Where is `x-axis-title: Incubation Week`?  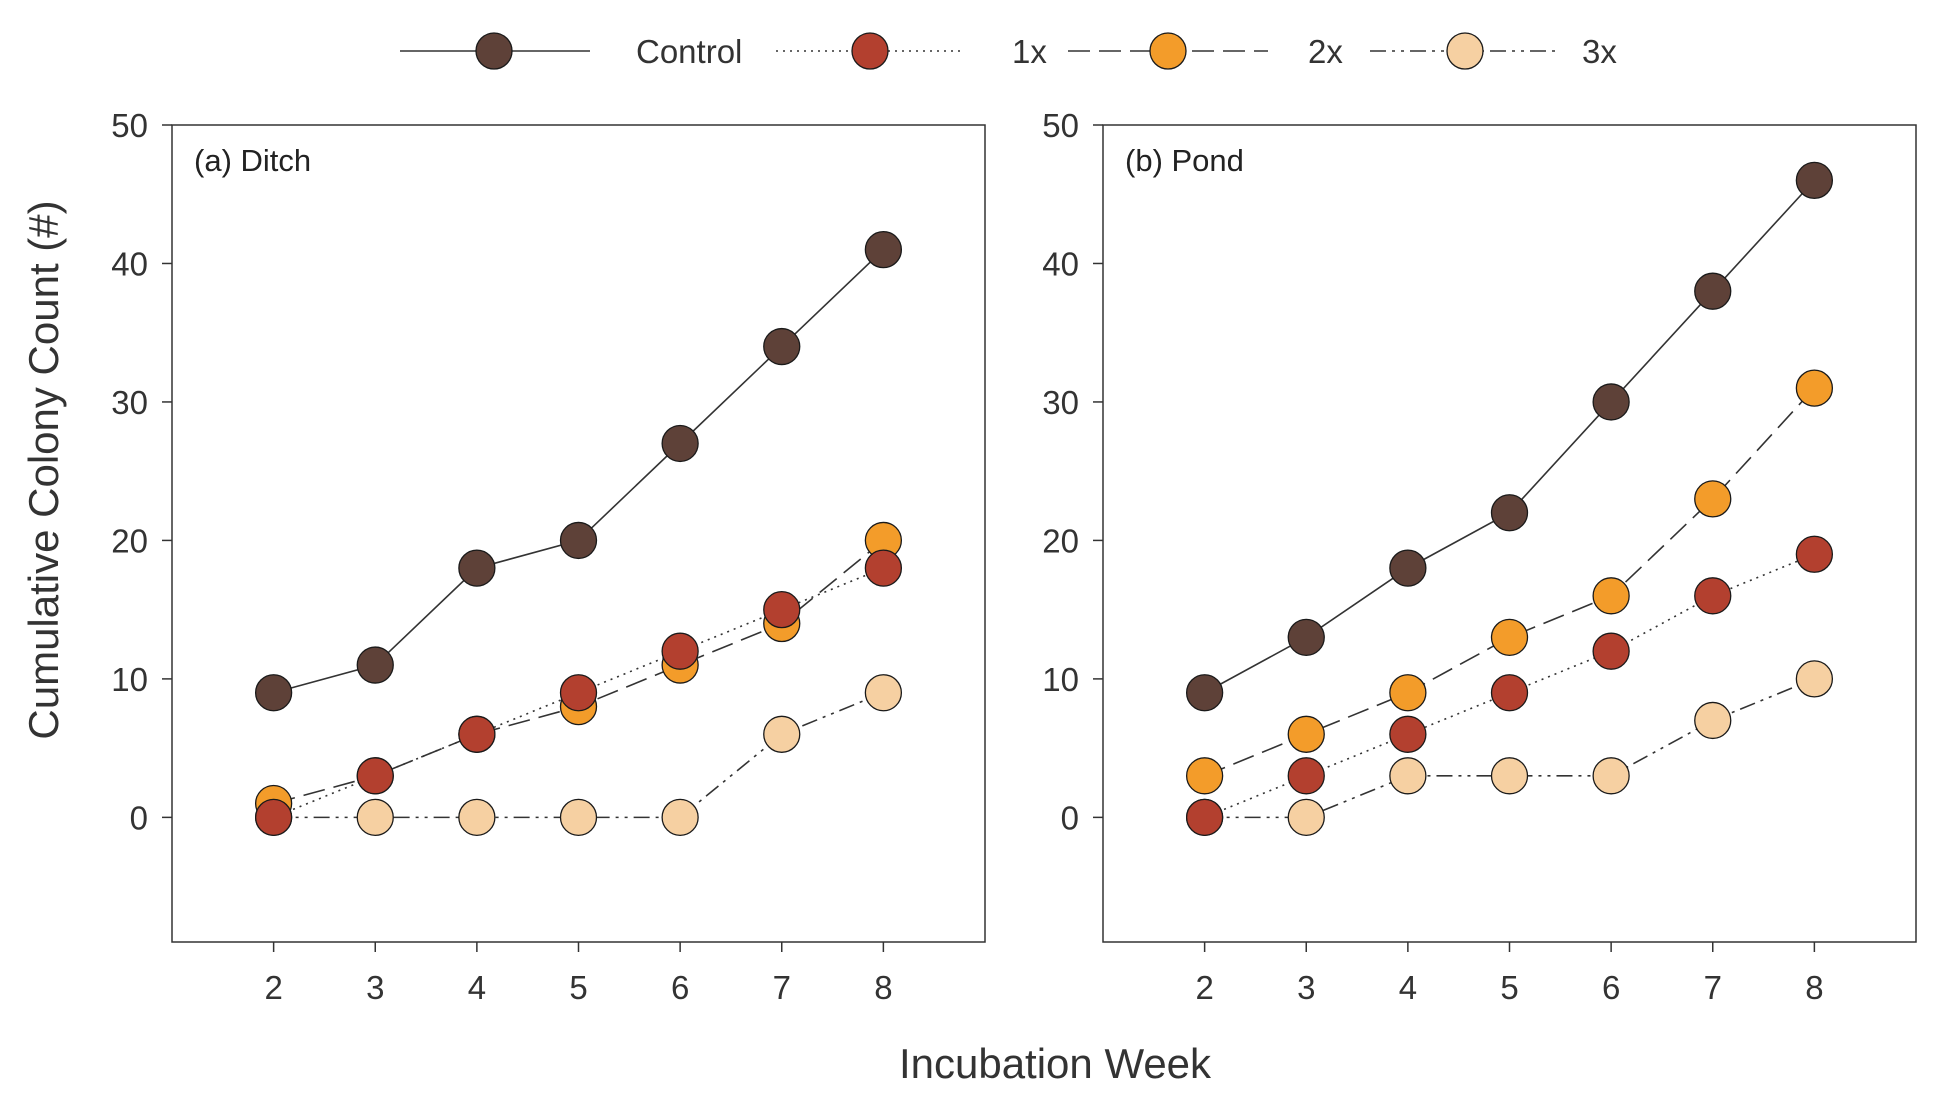 x-axis-title: Incubation Week is located at coordinates (1055, 1063).